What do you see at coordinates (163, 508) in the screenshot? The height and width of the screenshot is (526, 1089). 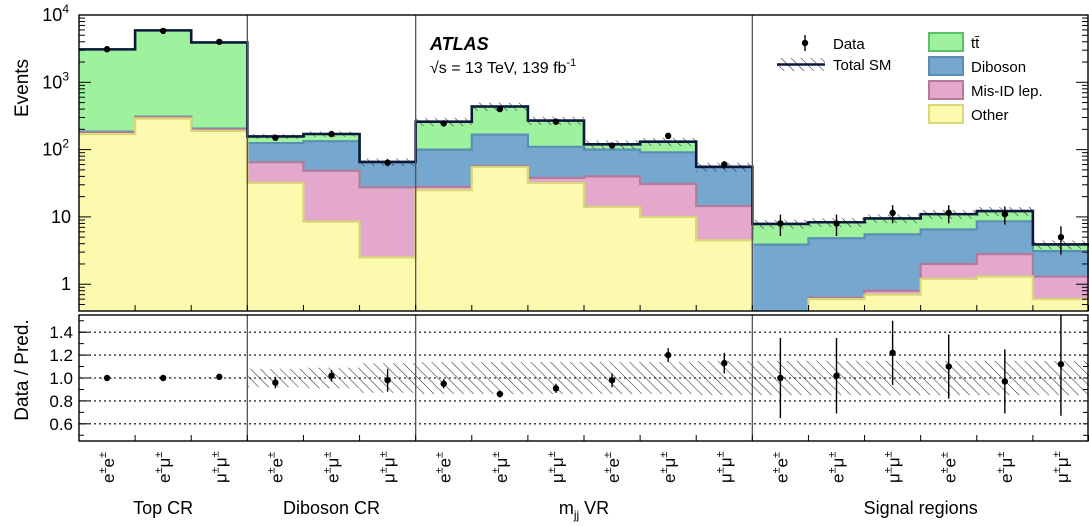 I see `region-label: Top CR` at bounding box center [163, 508].